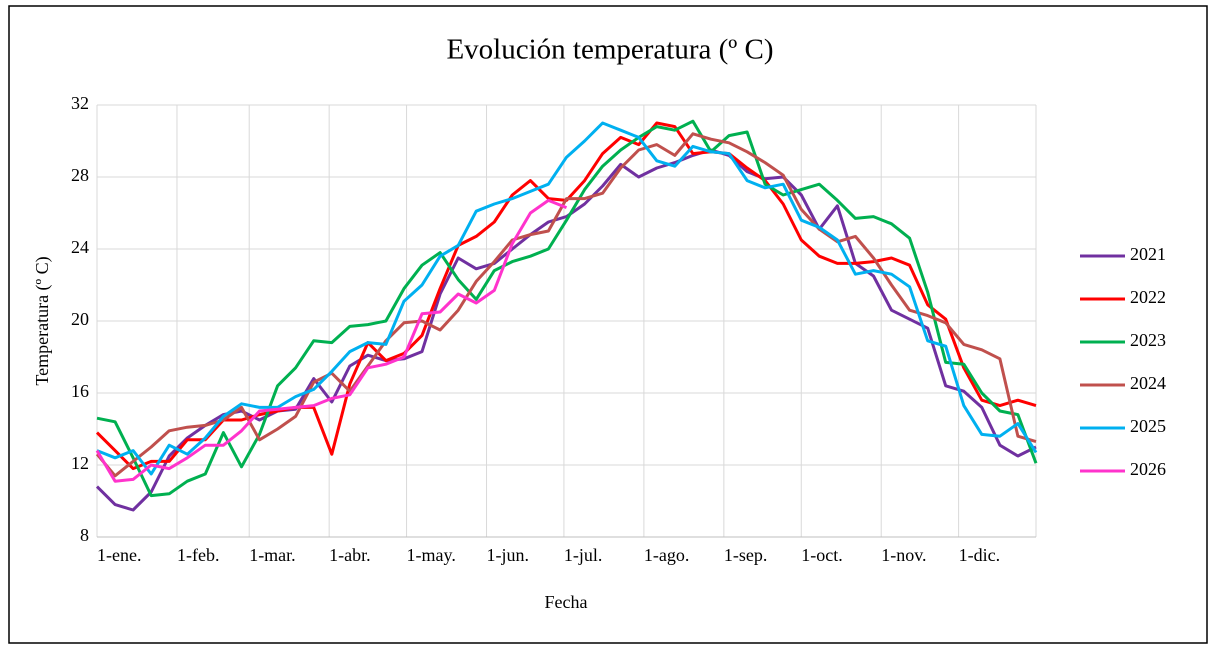 This screenshot has height=646, width=1214. What do you see at coordinates (84, 535) in the screenshot?
I see `y-tick-label: 8` at bounding box center [84, 535].